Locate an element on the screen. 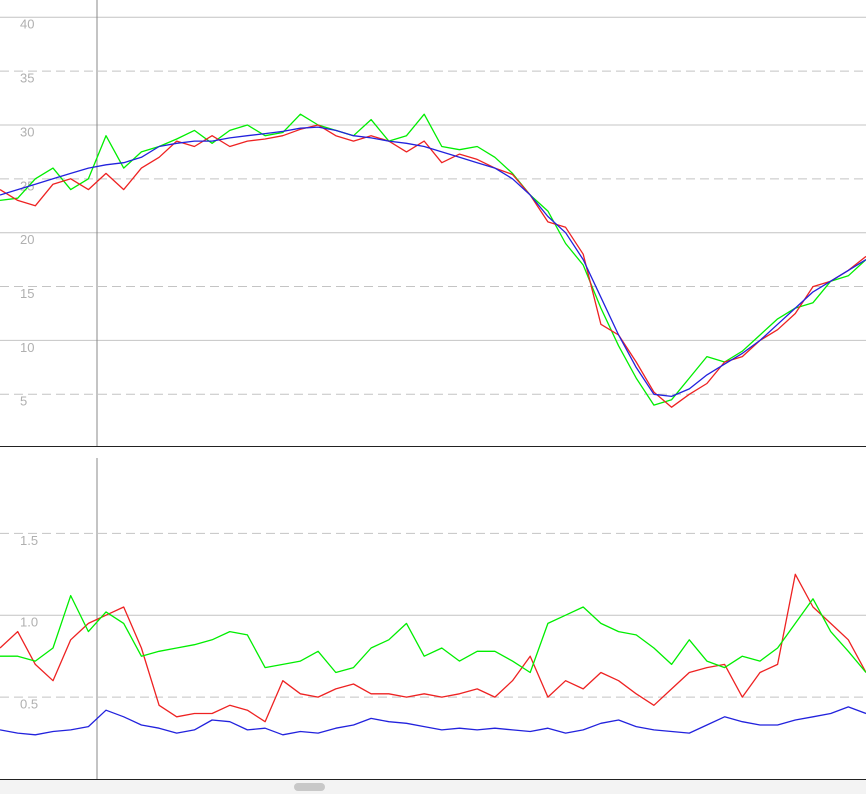 The height and width of the screenshot is (794, 866). y-tick-label: 5 is located at coordinates (23, 401).